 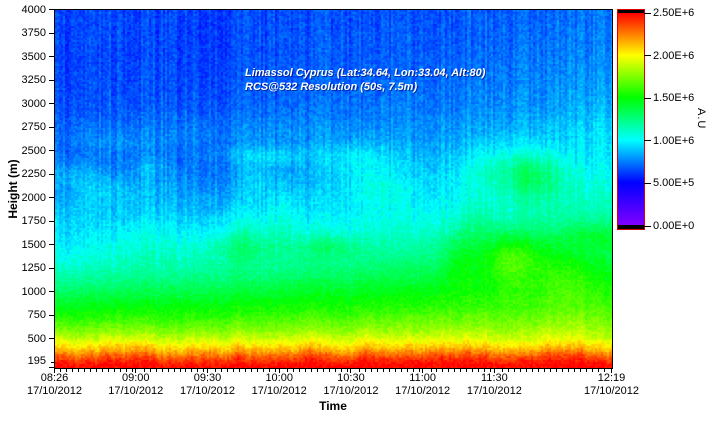 I want to click on y-tick-label: 3250, so click(x=33, y=80).